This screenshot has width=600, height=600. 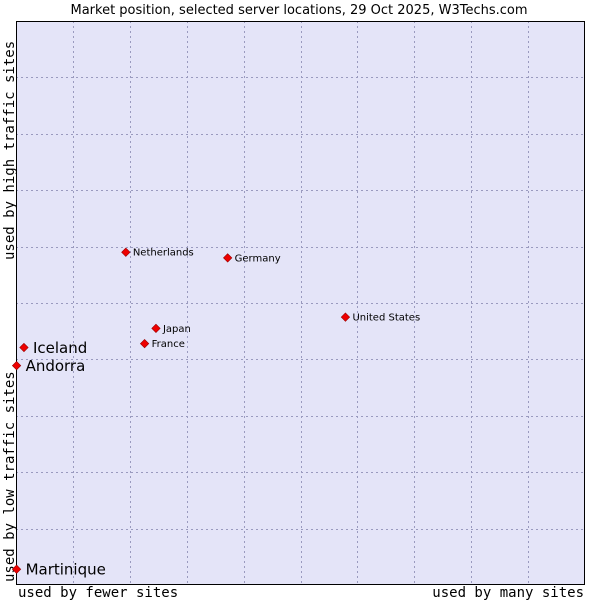 What do you see at coordinates (156, 328) in the screenshot?
I see `point-marker-japan` at bounding box center [156, 328].